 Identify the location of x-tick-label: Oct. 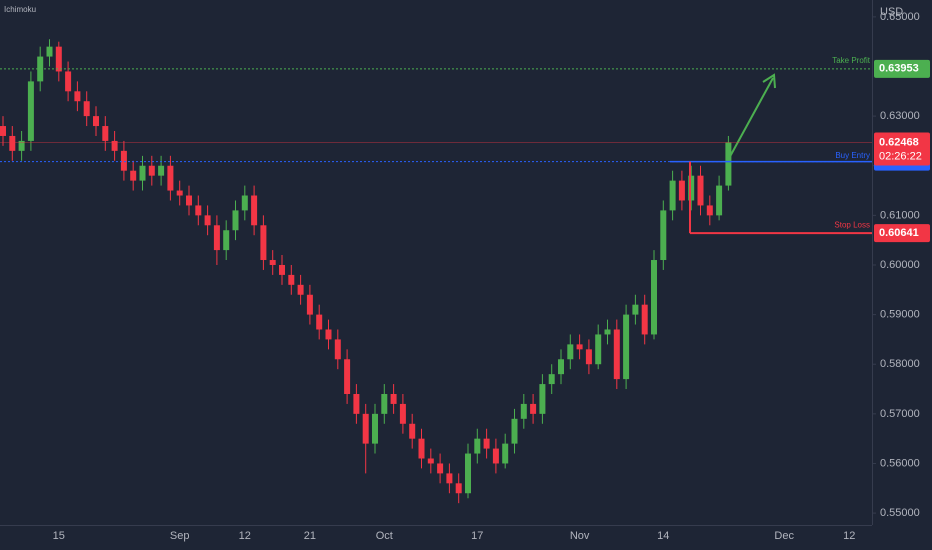
(384, 536).